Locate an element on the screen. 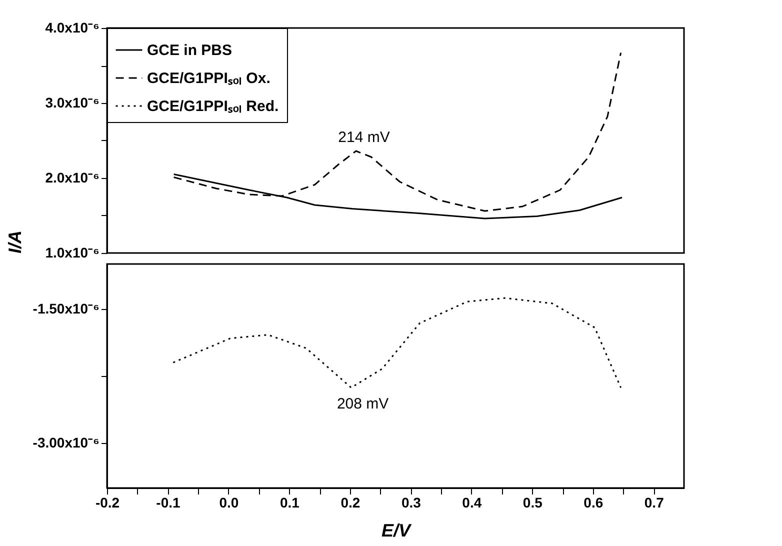 This screenshot has width=782, height=546. x-tick-label: -0.1 is located at coordinates (168, 502).